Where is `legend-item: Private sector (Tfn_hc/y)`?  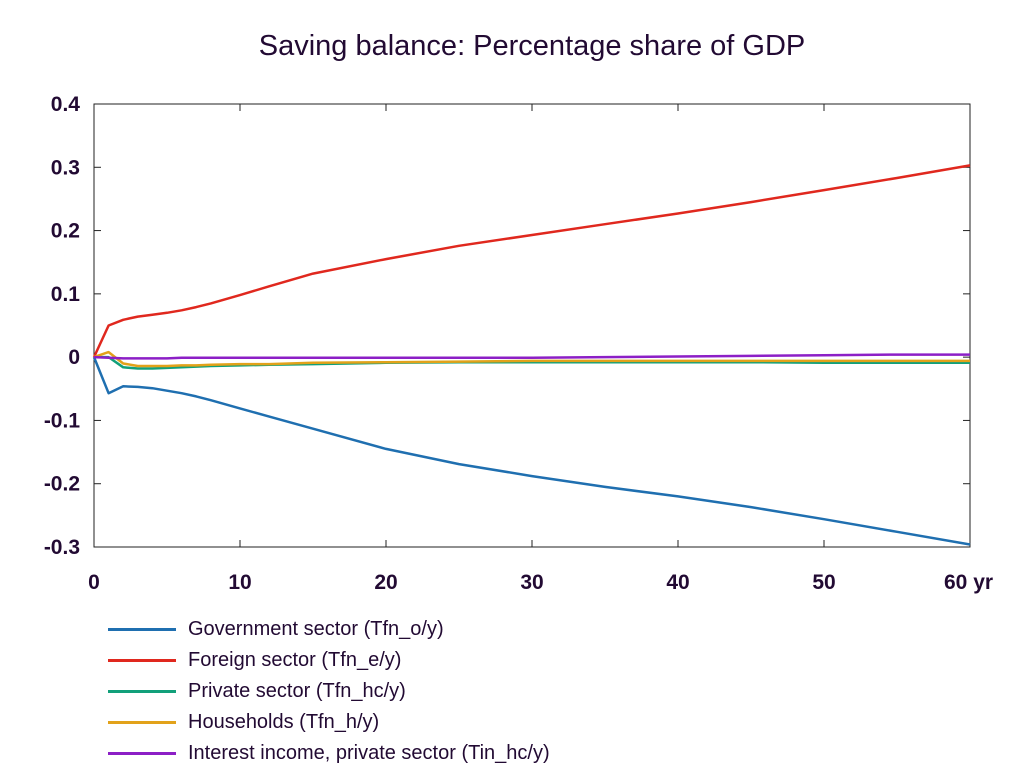
legend-item: Private sector (Tfn_hc/y) is located at coordinates (329, 691).